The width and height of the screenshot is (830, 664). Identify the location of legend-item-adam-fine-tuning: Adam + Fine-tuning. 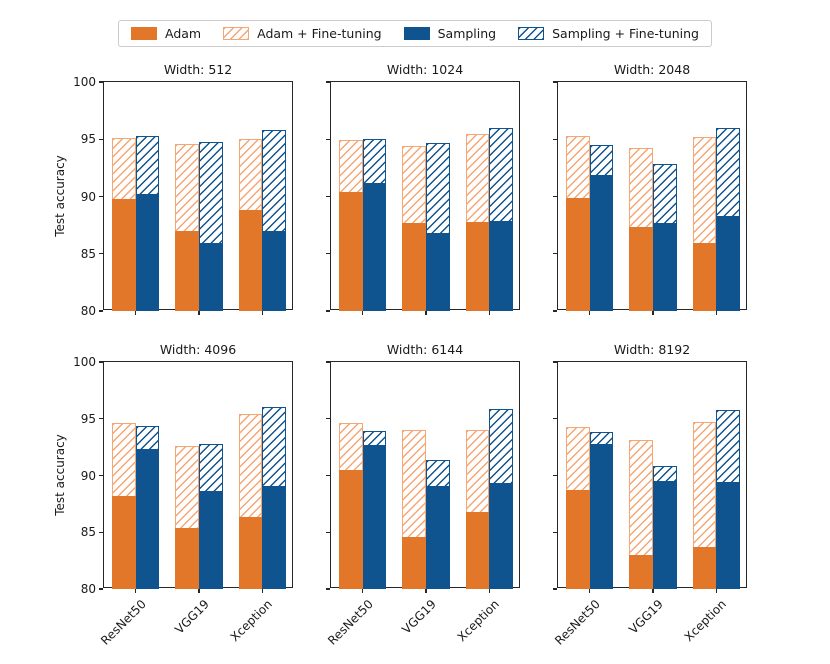
(302, 33).